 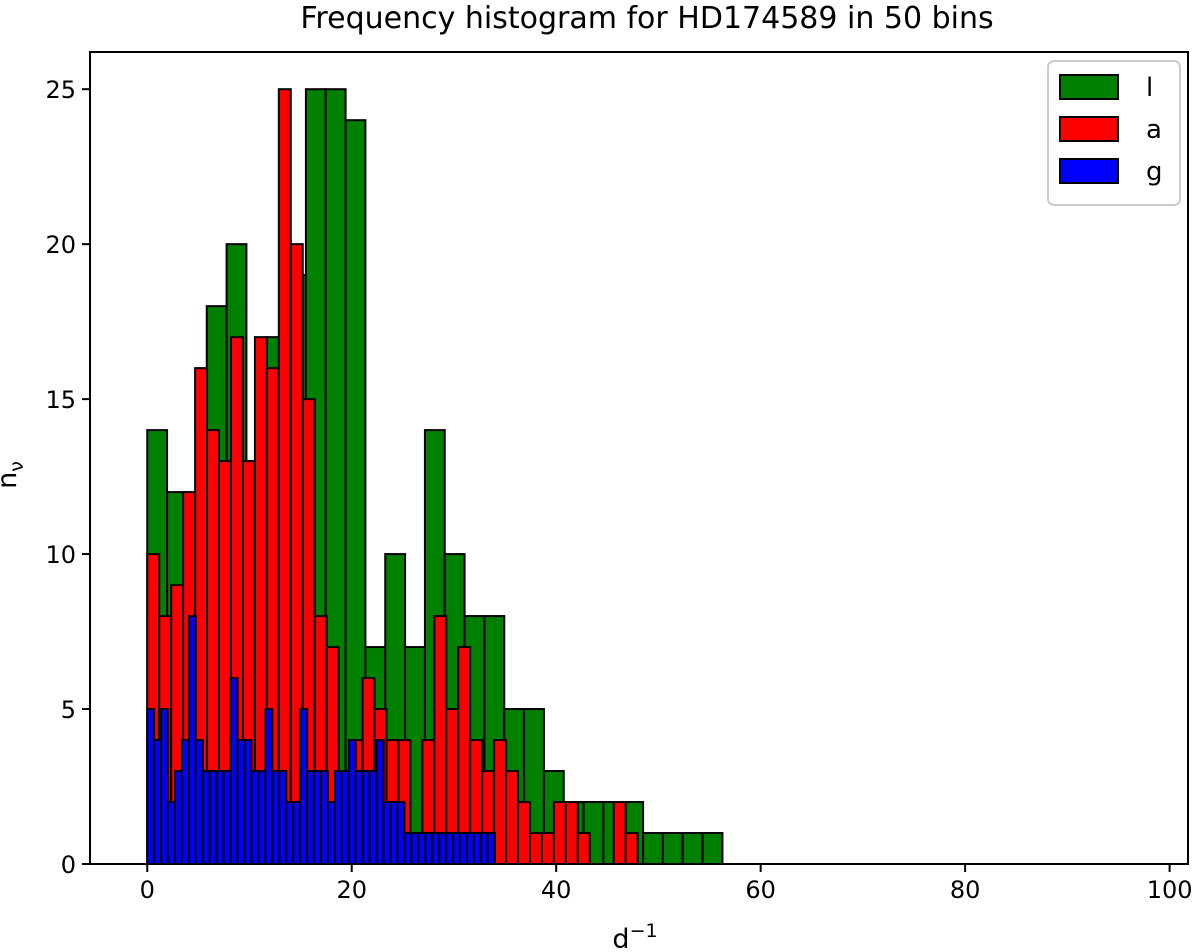 What do you see at coordinates (60, 555) in the screenshot?
I see `y-tick-label-2: 10` at bounding box center [60, 555].